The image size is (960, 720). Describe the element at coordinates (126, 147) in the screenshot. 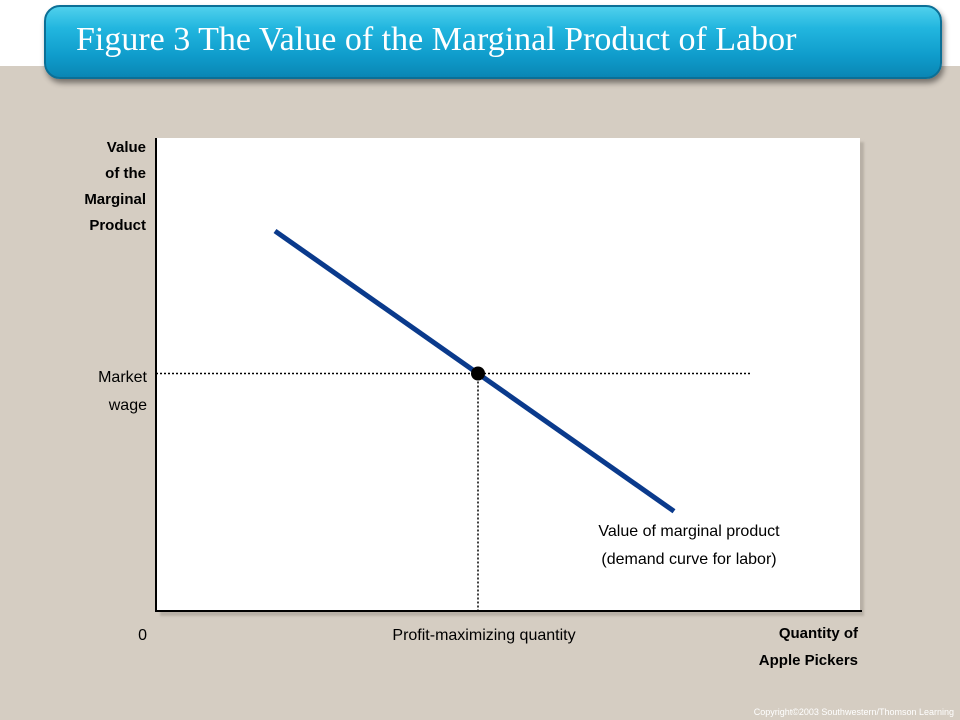

I see `y-axis-label-line-1: Value` at that location.